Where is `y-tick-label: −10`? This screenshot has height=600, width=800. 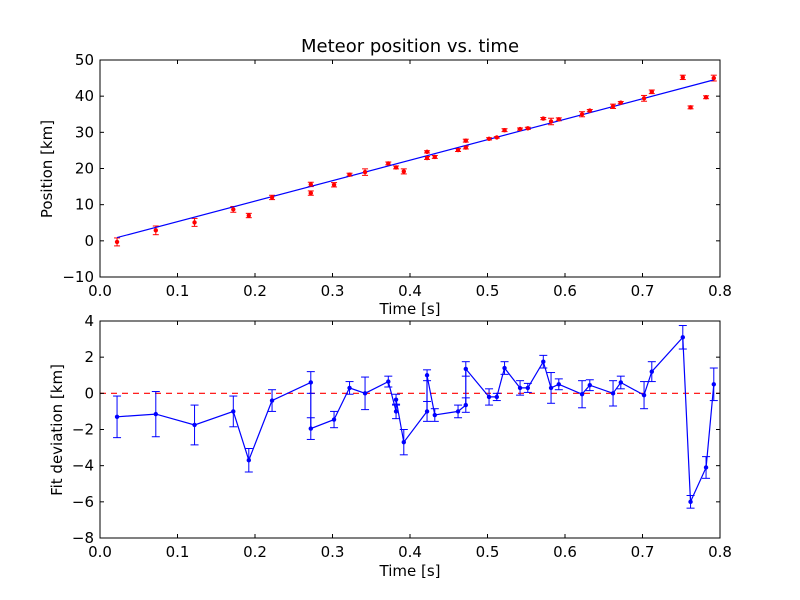
y-tick-label: −10 is located at coordinates (78, 277).